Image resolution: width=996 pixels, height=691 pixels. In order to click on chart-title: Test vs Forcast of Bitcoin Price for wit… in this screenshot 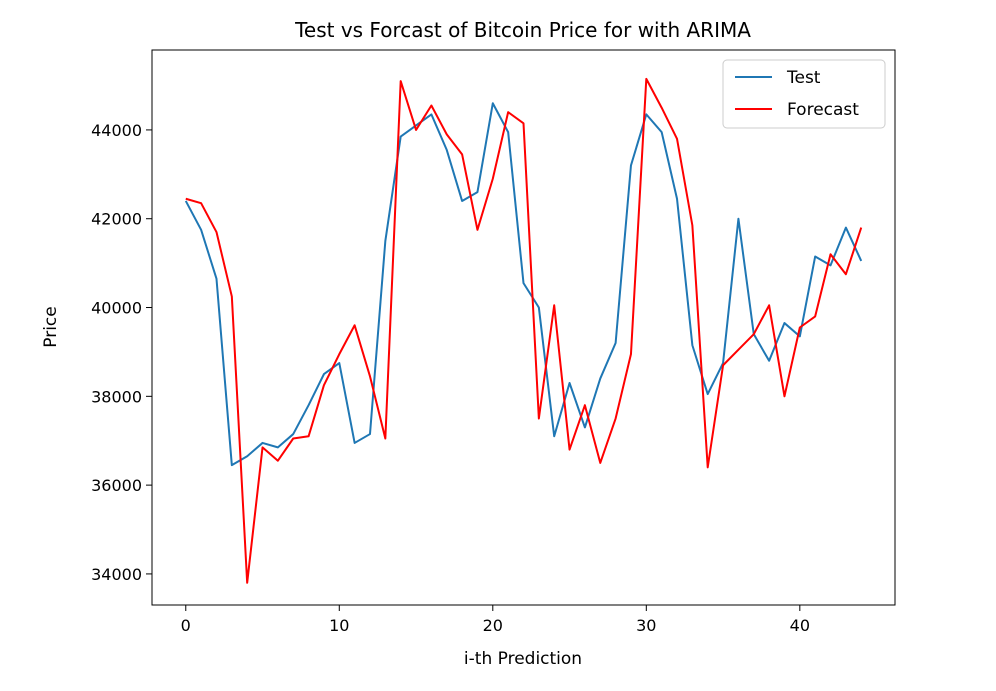, I will do `click(522, 30)`.